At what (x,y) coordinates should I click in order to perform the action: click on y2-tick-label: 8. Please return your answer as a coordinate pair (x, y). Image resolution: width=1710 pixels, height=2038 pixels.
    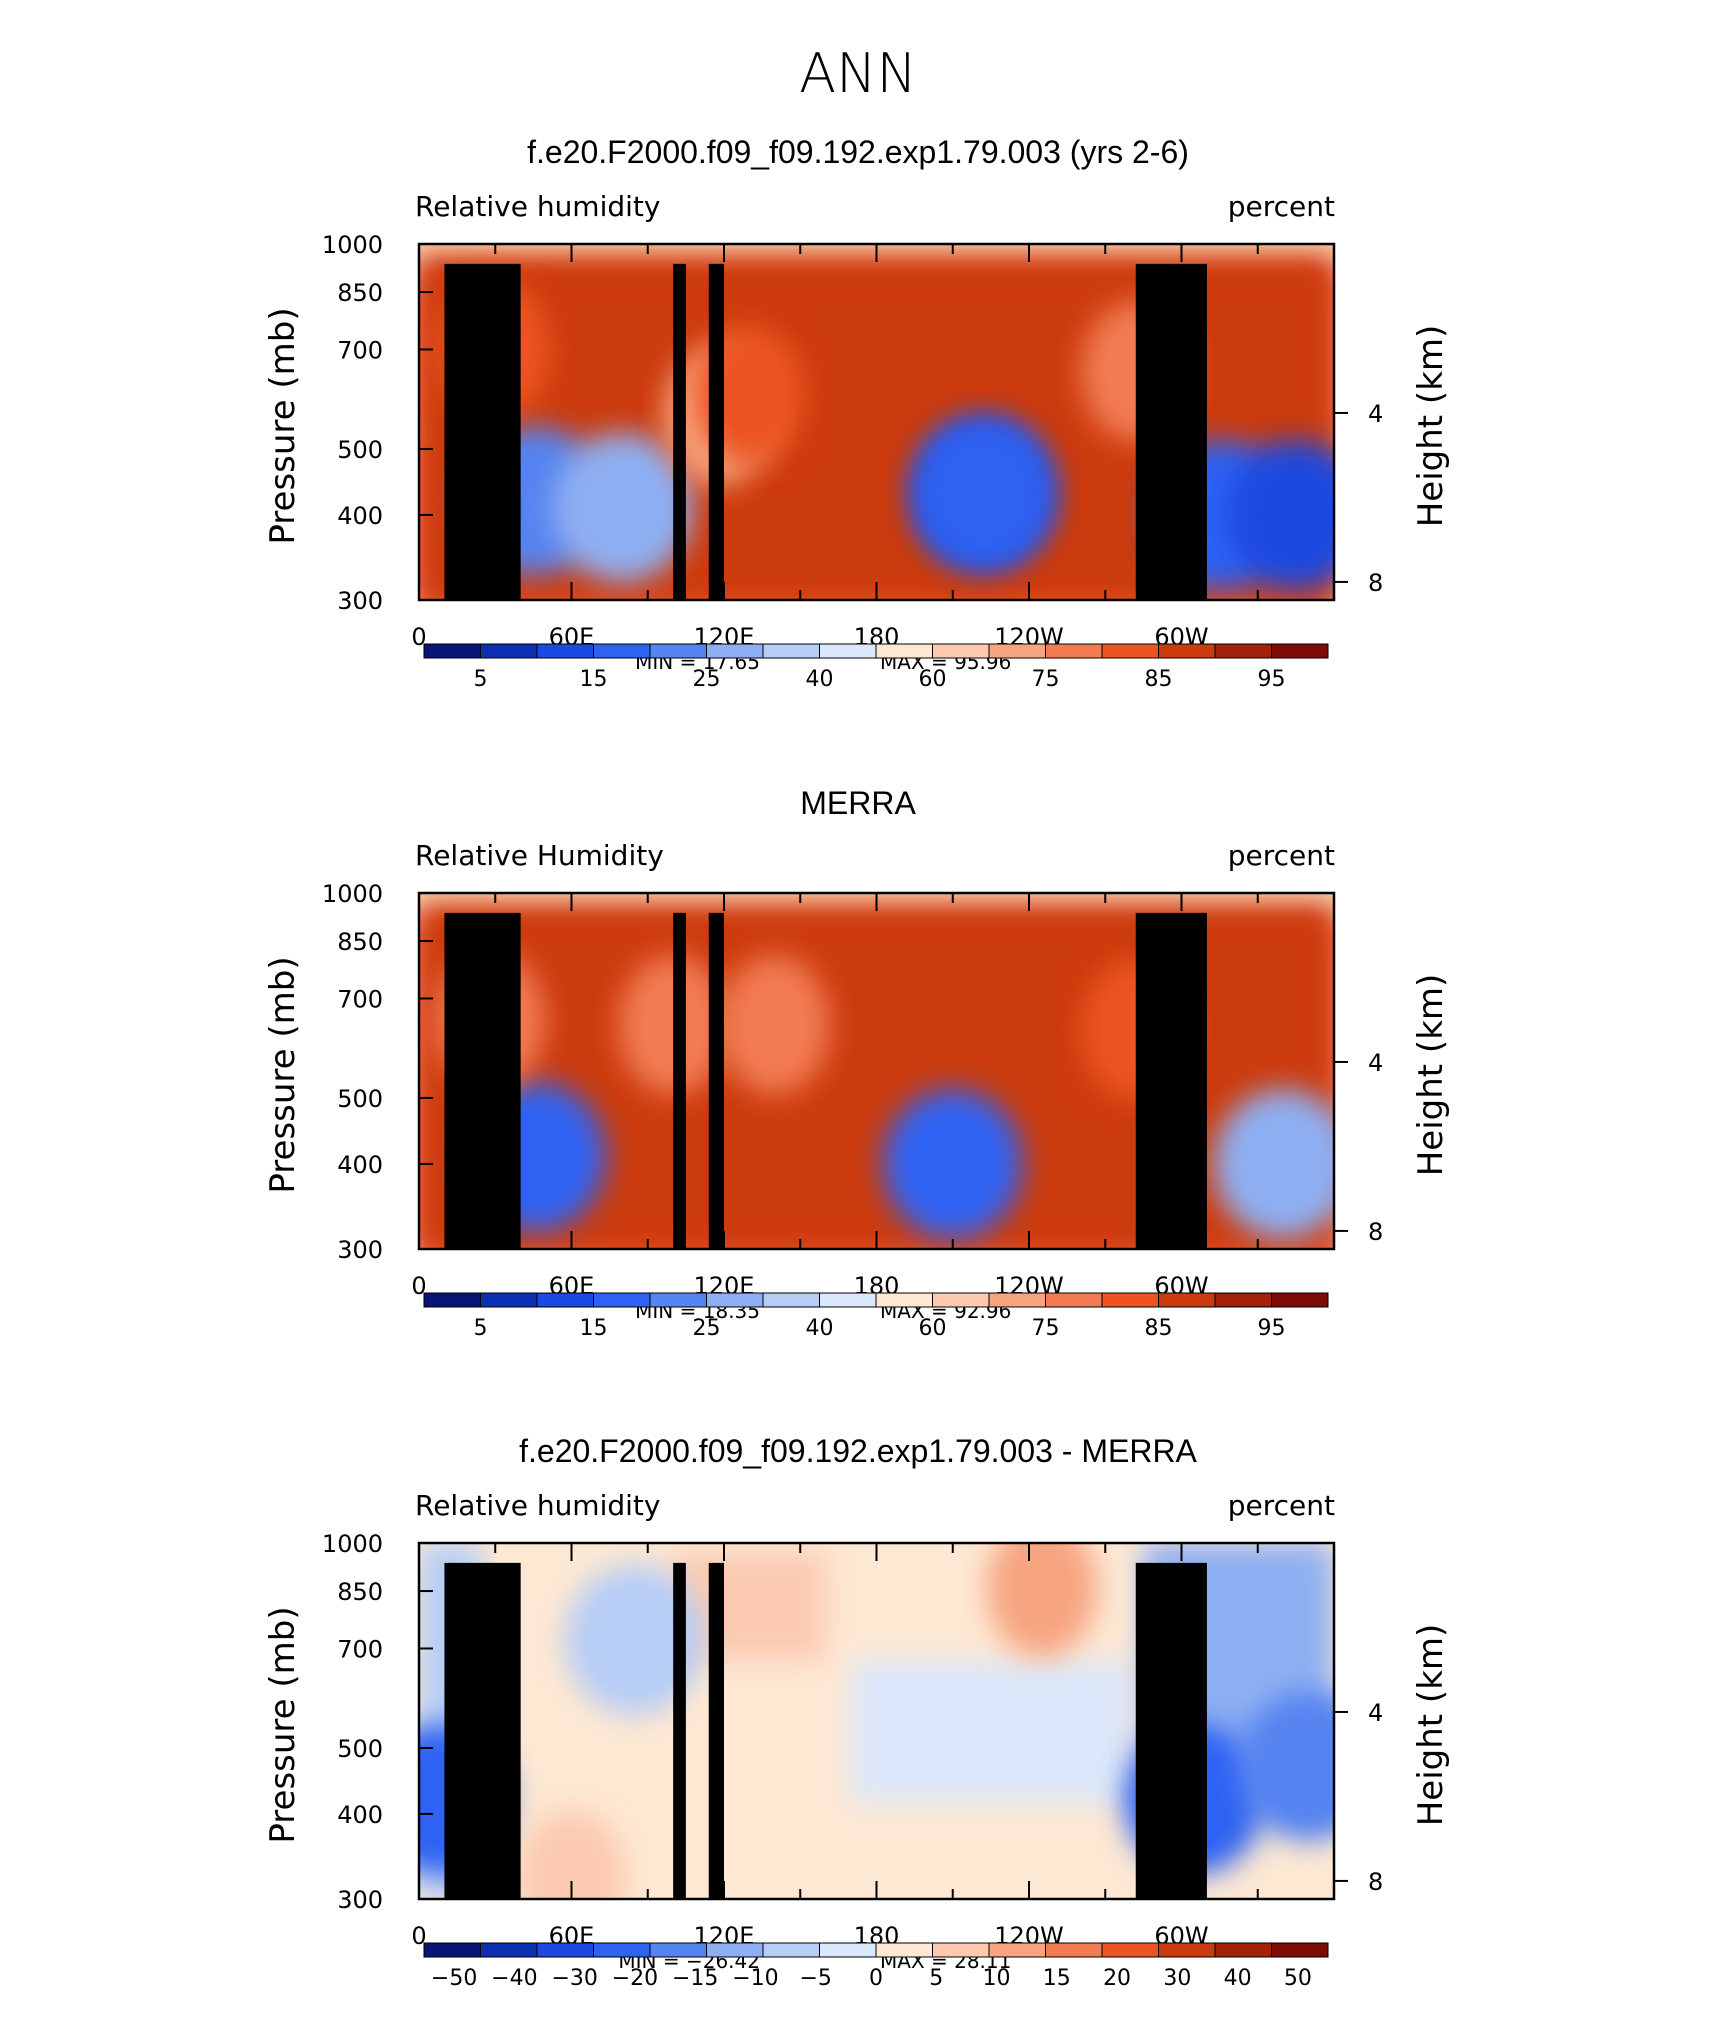
    Looking at the image, I should click on (1375, 1882).